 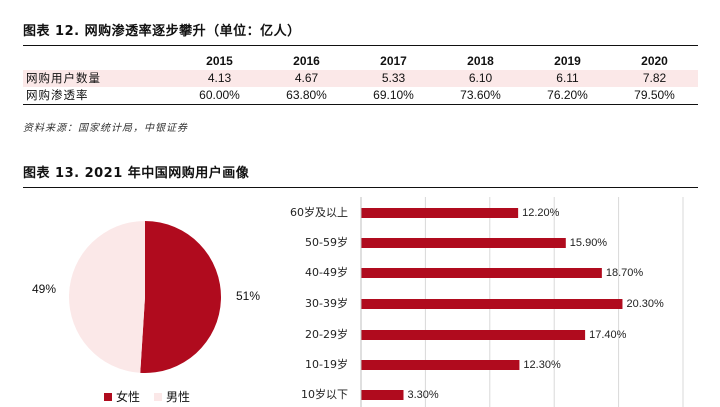 I want to click on year-header: 2018, so click(x=480, y=61).